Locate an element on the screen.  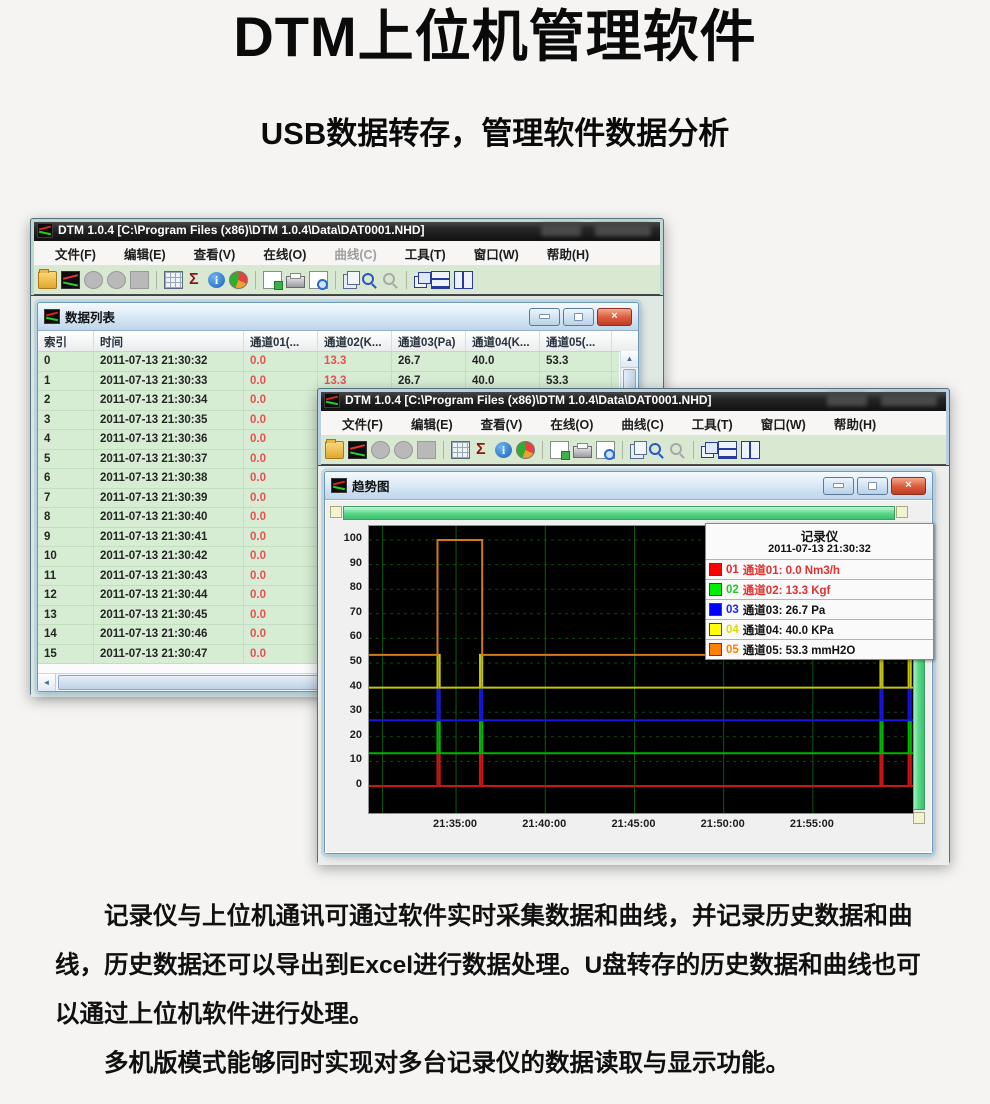
redacted-area is located at coordinates (847, 400).